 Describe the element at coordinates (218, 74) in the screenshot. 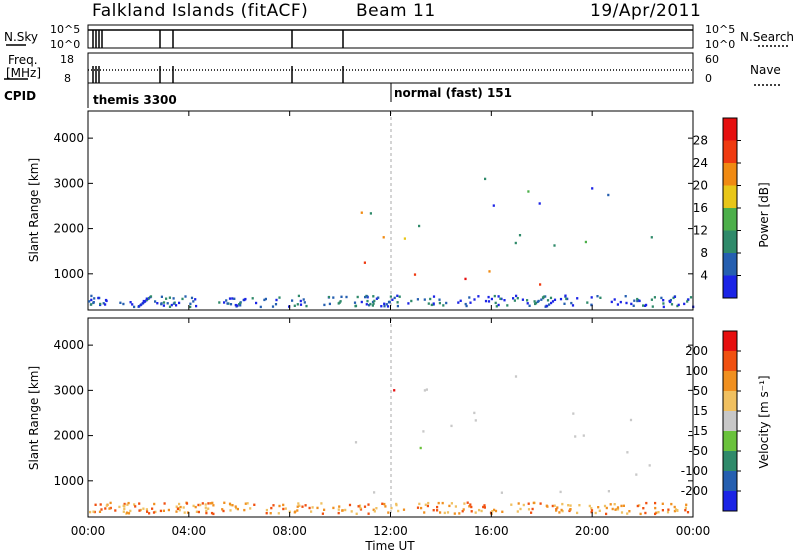

I see `freq-scan-gaps` at that location.